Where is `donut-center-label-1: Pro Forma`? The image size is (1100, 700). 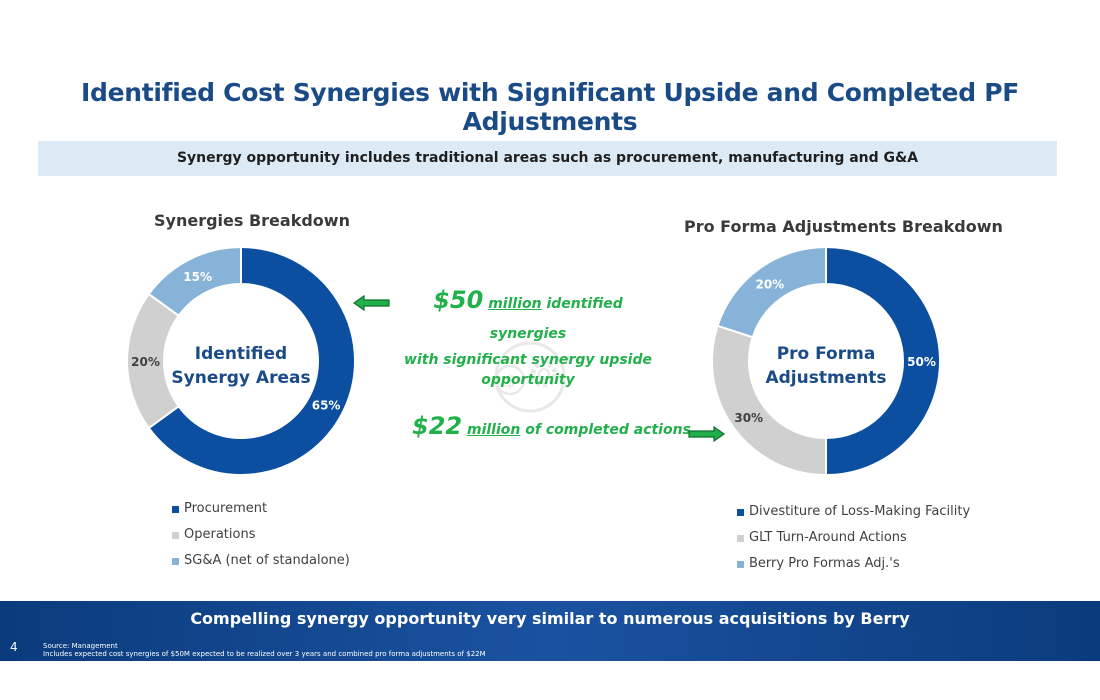 donut-center-label-1: Pro Forma is located at coordinates (826, 354).